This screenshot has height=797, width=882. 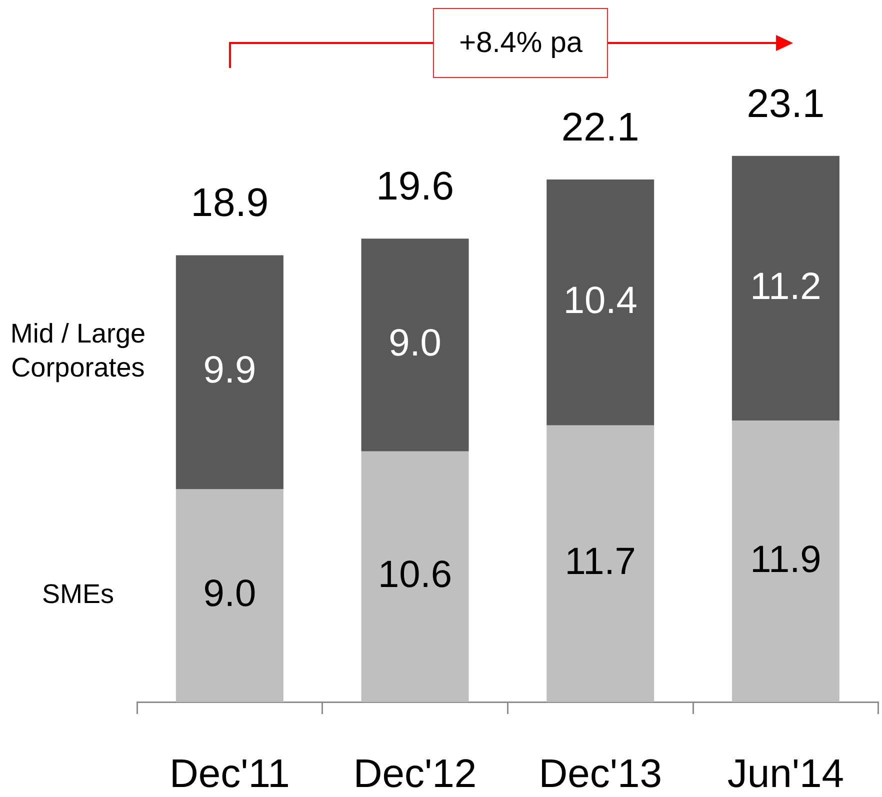 I want to click on total-label: 18.9, so click(x=229, y=203).